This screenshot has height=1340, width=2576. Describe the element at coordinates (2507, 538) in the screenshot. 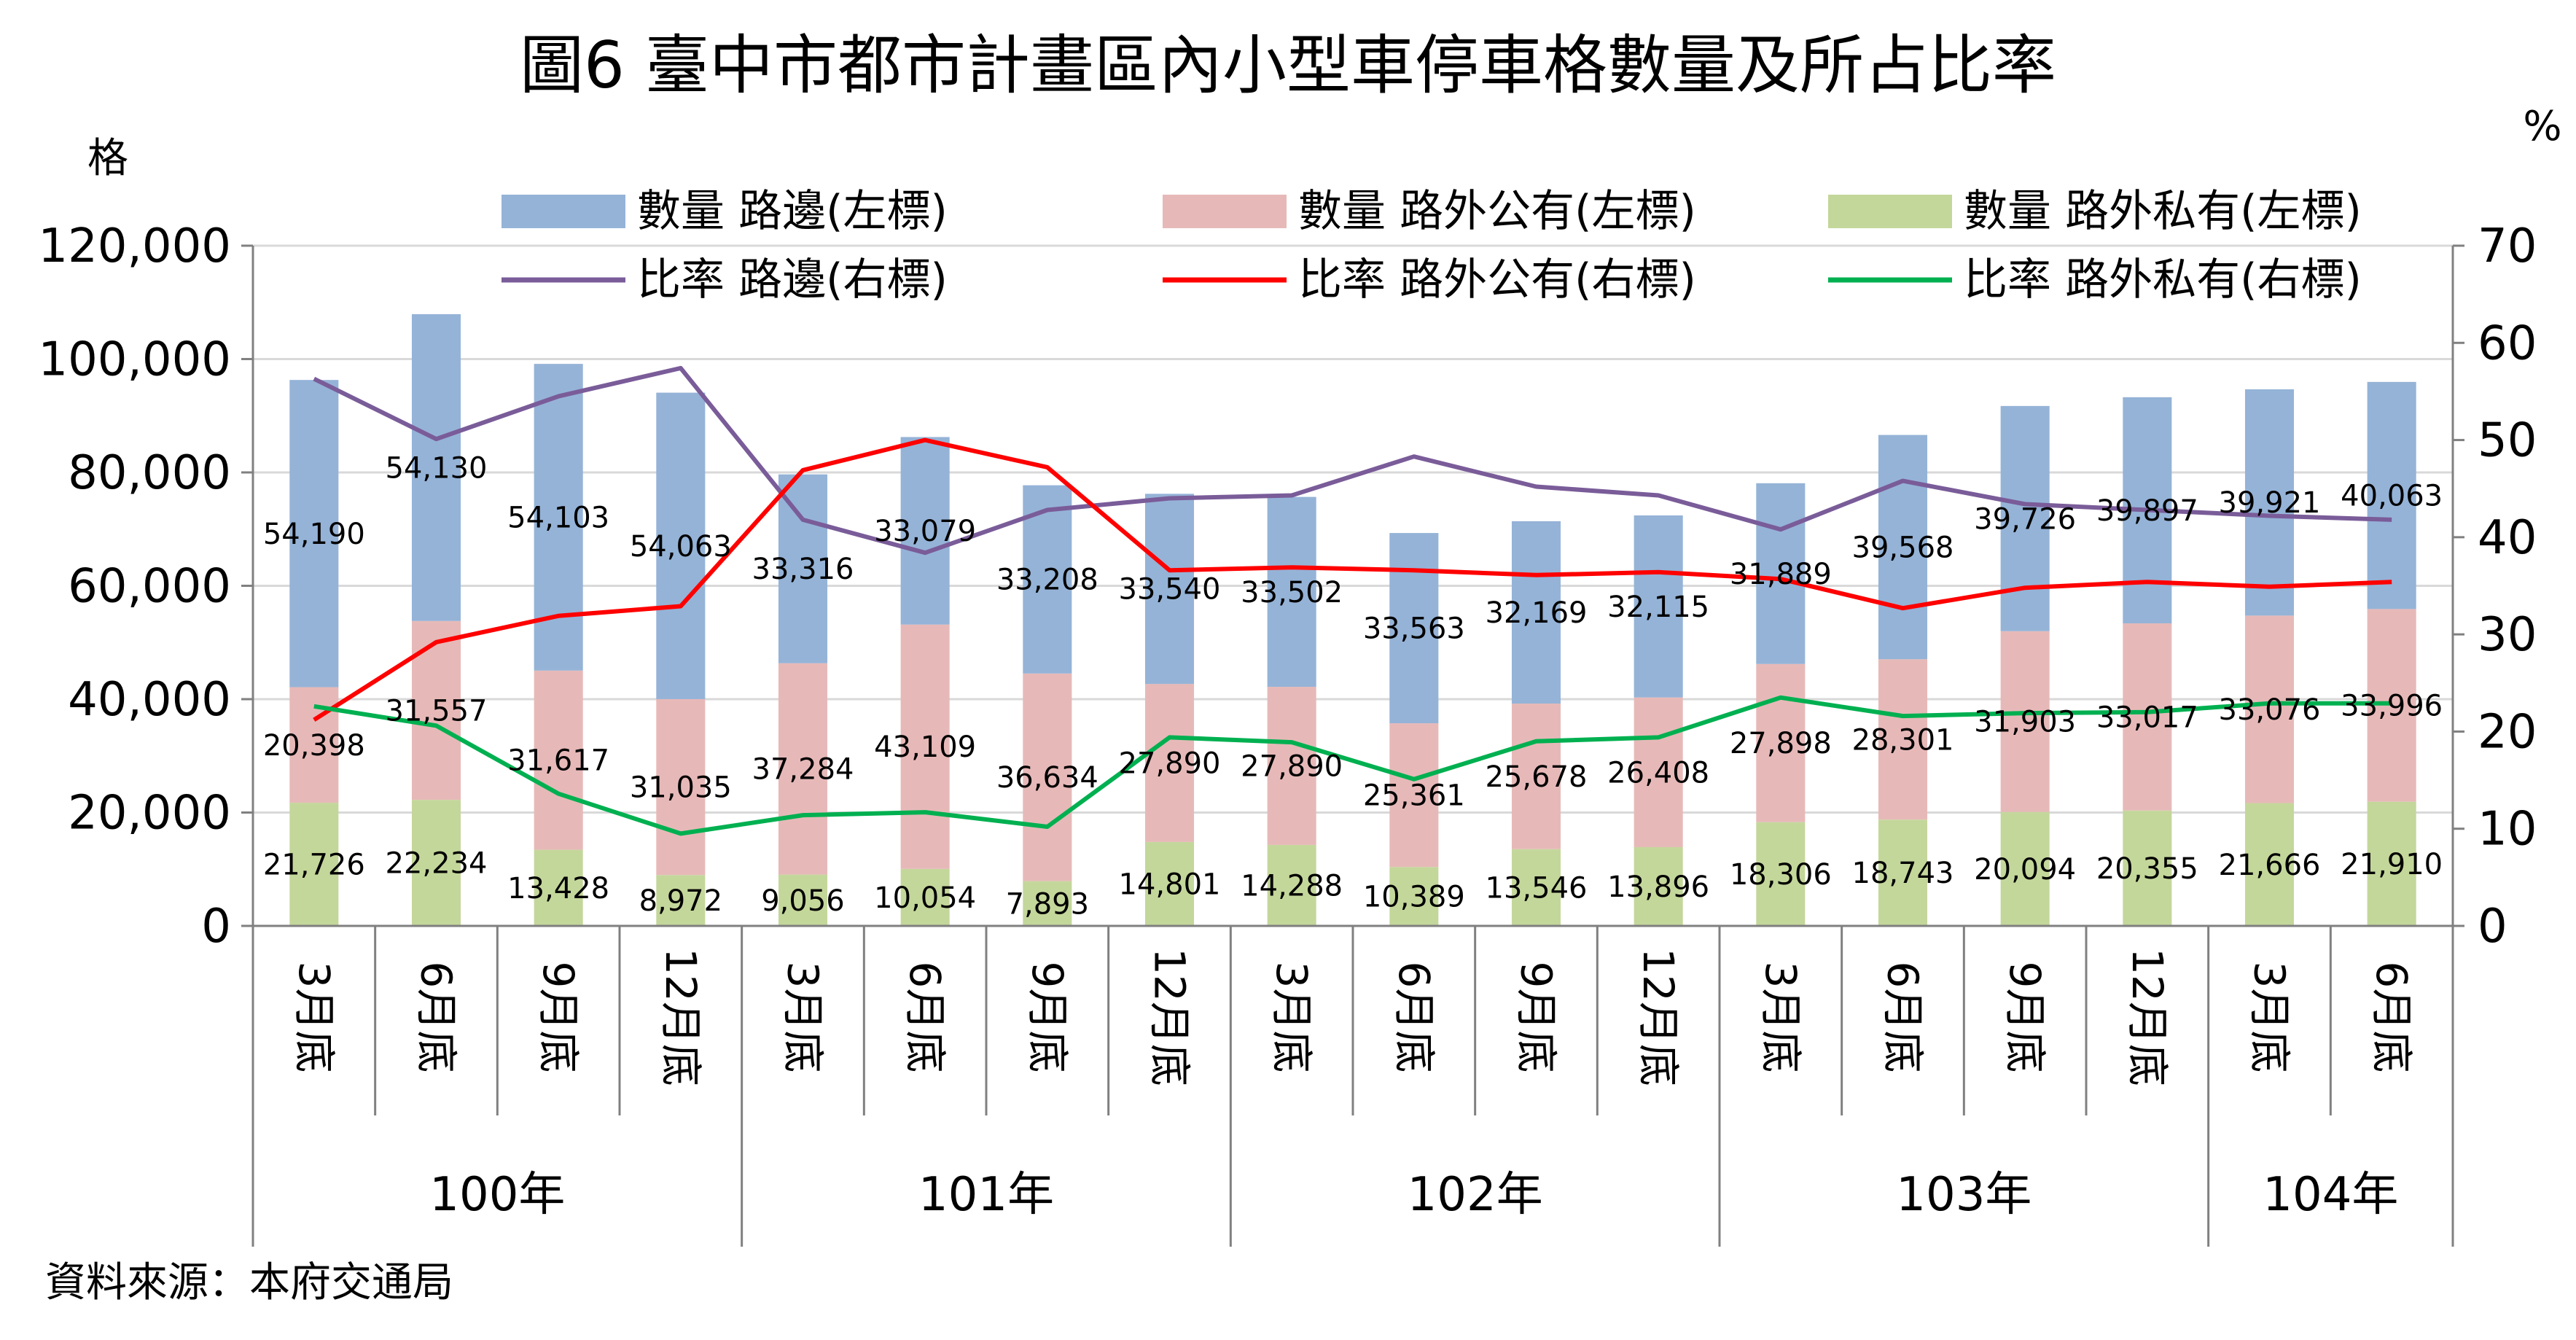

I see `y2-tick-label: 40` at that location.